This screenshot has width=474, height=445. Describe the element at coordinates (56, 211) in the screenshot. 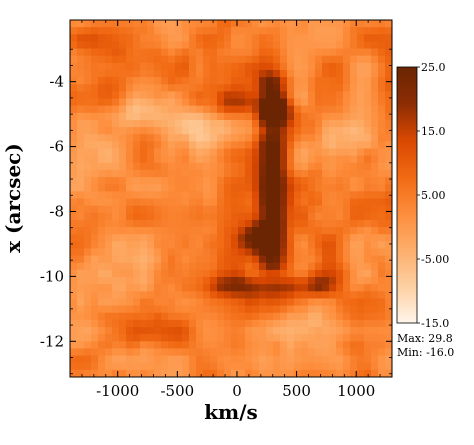

I see `y-tick-label: -8` at that location.